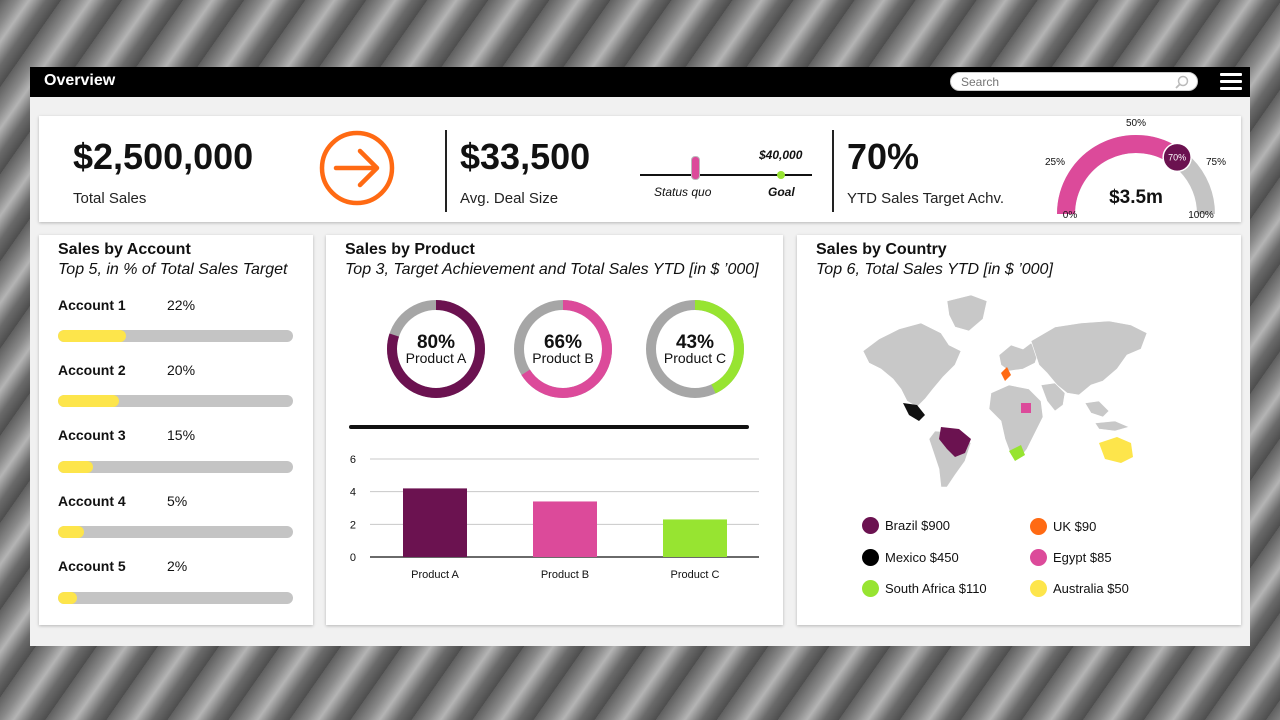 The height and width of the screenshot is (720, 1280). Describe the element at coordinates (525, 156) in the screenshot. I see `avg-deal-value: $33,500` at that location.